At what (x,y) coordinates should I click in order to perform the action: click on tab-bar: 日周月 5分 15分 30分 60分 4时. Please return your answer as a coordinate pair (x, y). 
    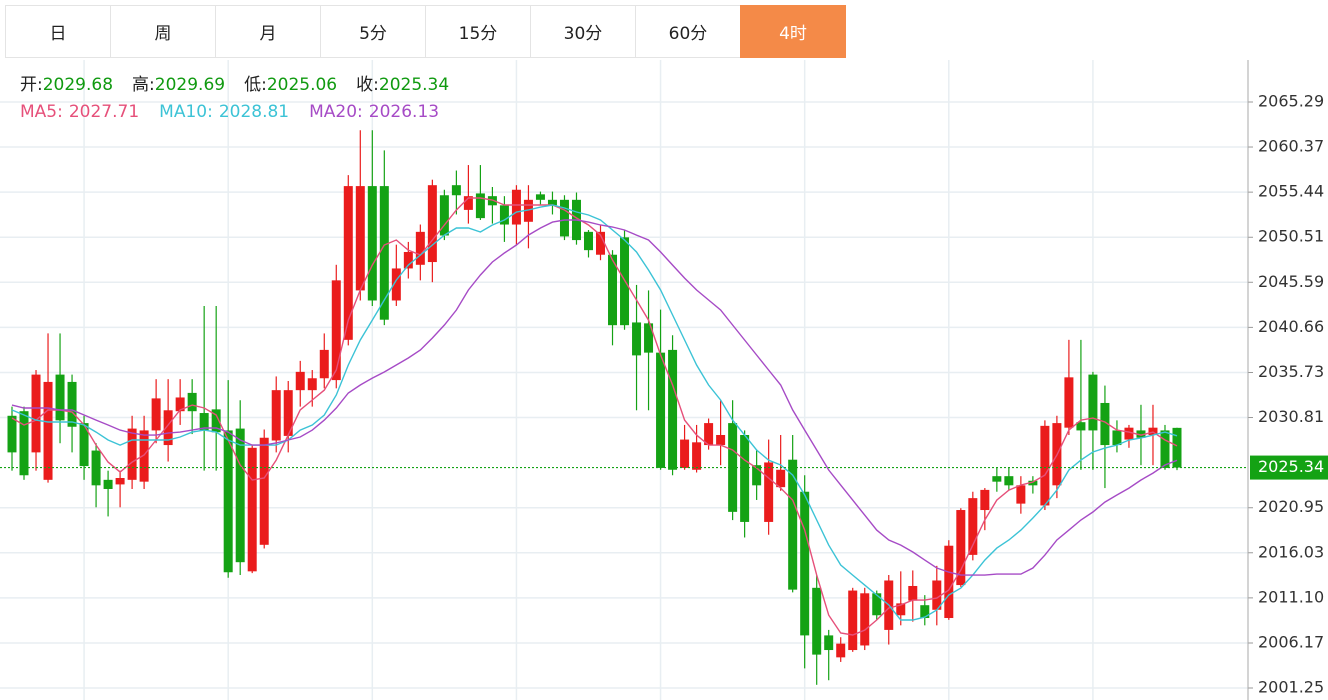
    Looking at the image, I should click on (425, 31).